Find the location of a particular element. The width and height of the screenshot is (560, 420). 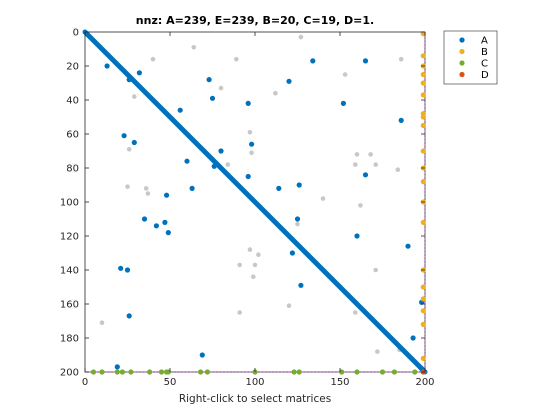

y-tick-label-9: 180 is located at coordinates (69, 339).